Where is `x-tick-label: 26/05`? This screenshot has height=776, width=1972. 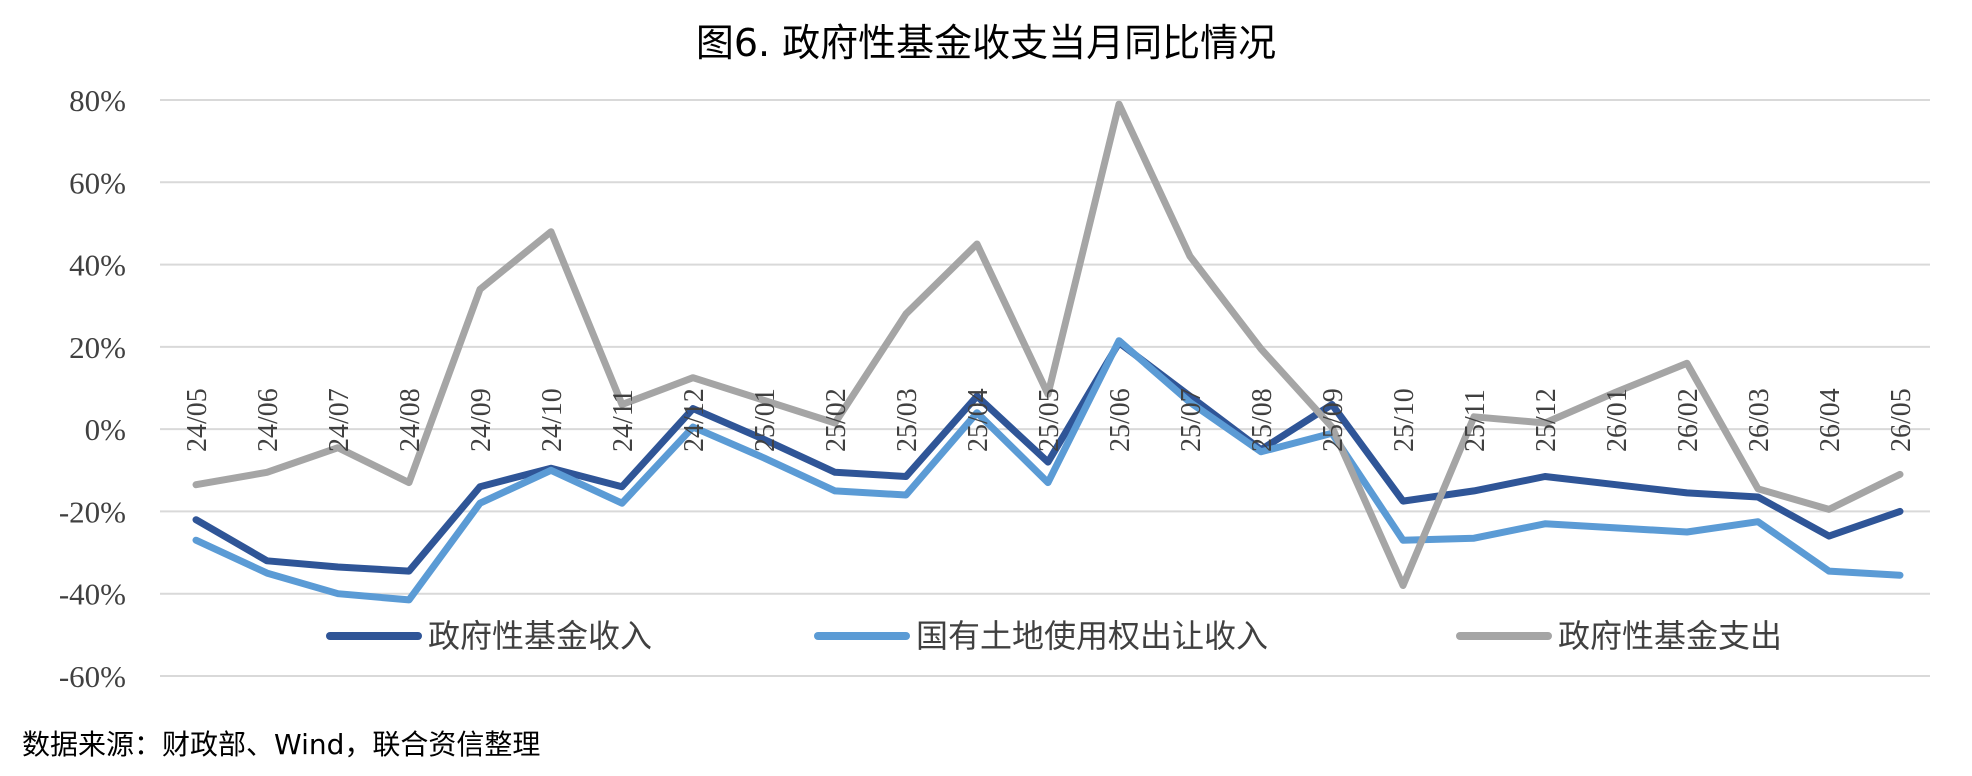 x-tick-label: 26/05 is located at coordinates (1901, 420).